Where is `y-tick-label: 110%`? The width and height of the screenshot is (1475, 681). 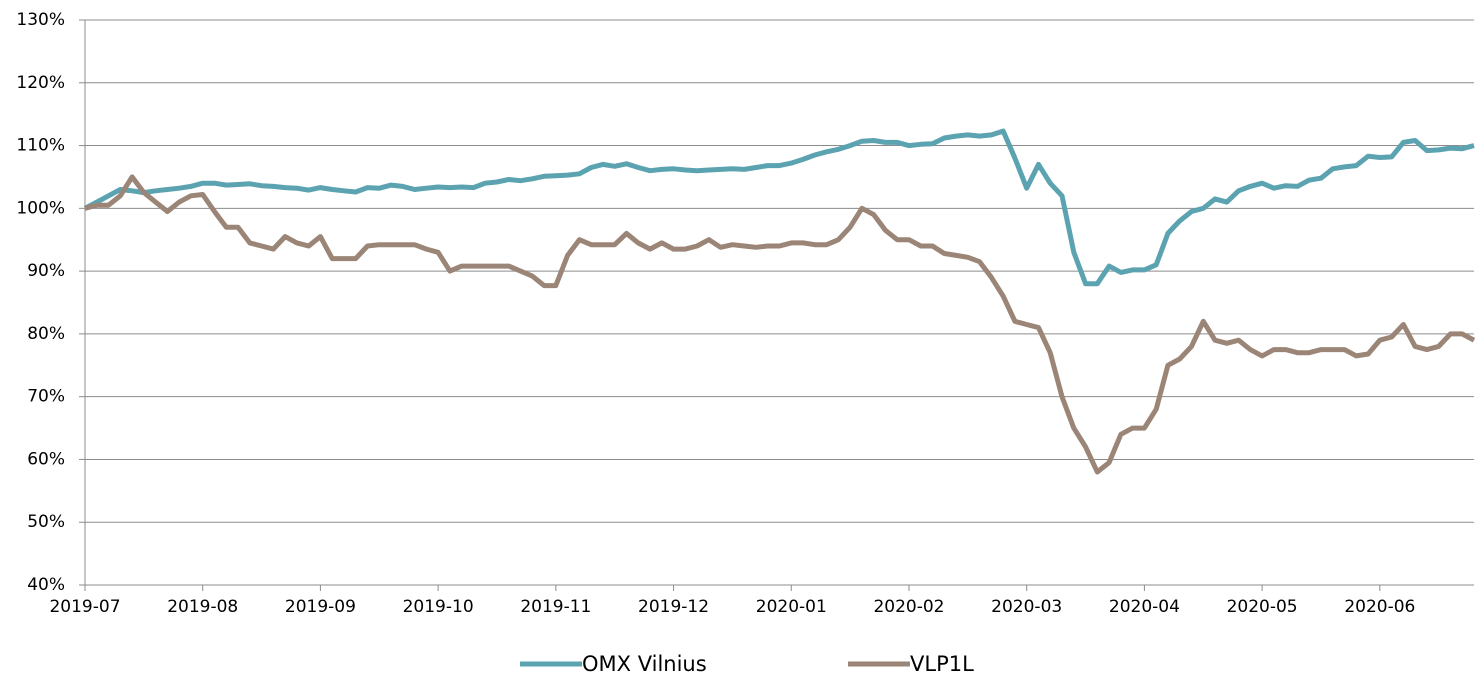 y-tick-label: 110% is located at coordinates (40, 146).